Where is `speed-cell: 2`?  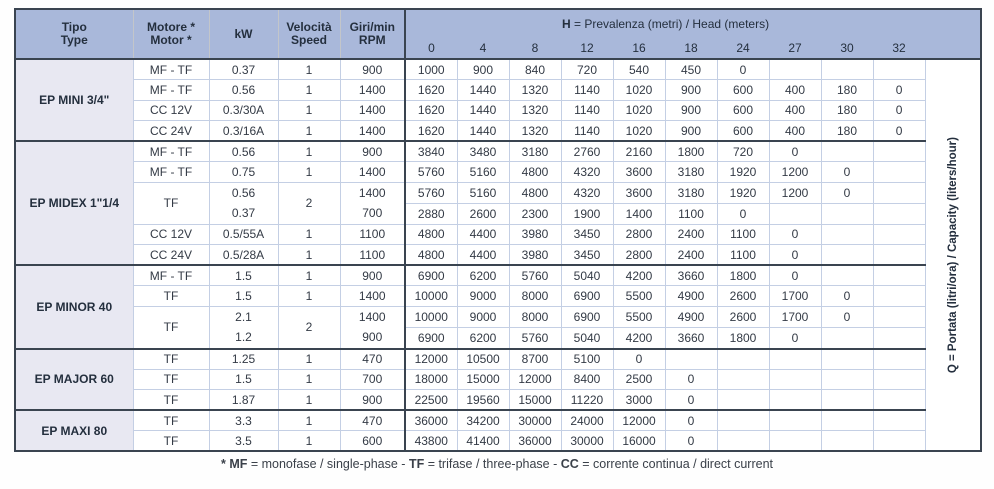 speed-cell: 2 is located at coordinates (309, 203).